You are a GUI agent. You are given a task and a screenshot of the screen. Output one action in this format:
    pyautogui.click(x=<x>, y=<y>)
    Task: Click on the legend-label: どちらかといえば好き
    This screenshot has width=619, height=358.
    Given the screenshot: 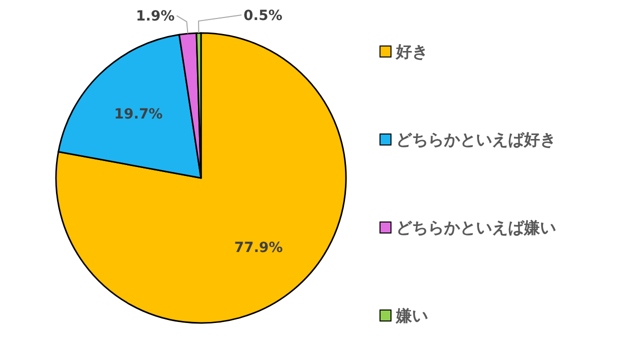 What is the action you would take?
    pyautogui.click(x=476, y=139)
    